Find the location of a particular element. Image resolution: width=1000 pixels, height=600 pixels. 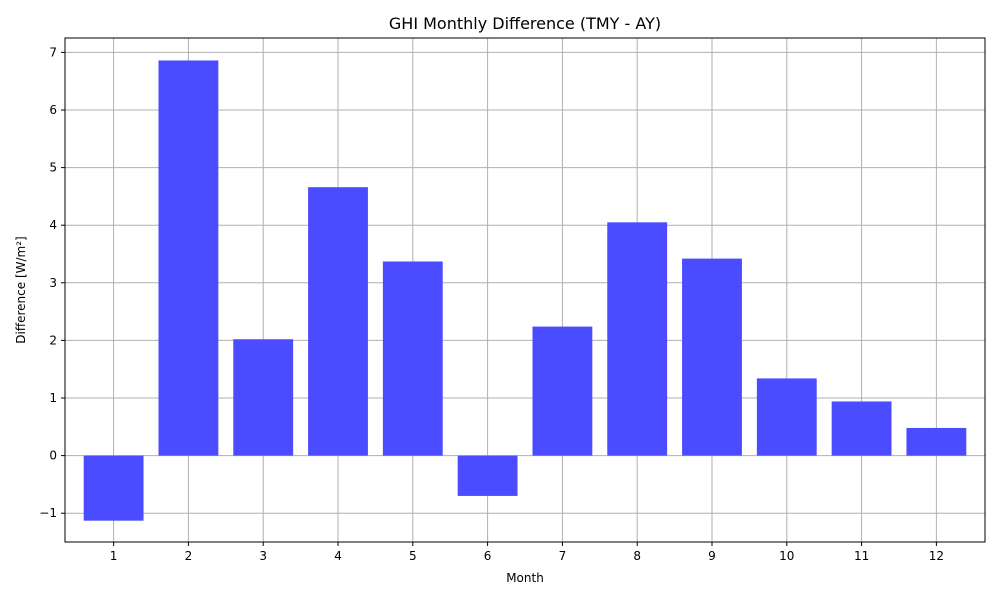

x-tick-label: 4 is located at coordinates (338, 556).